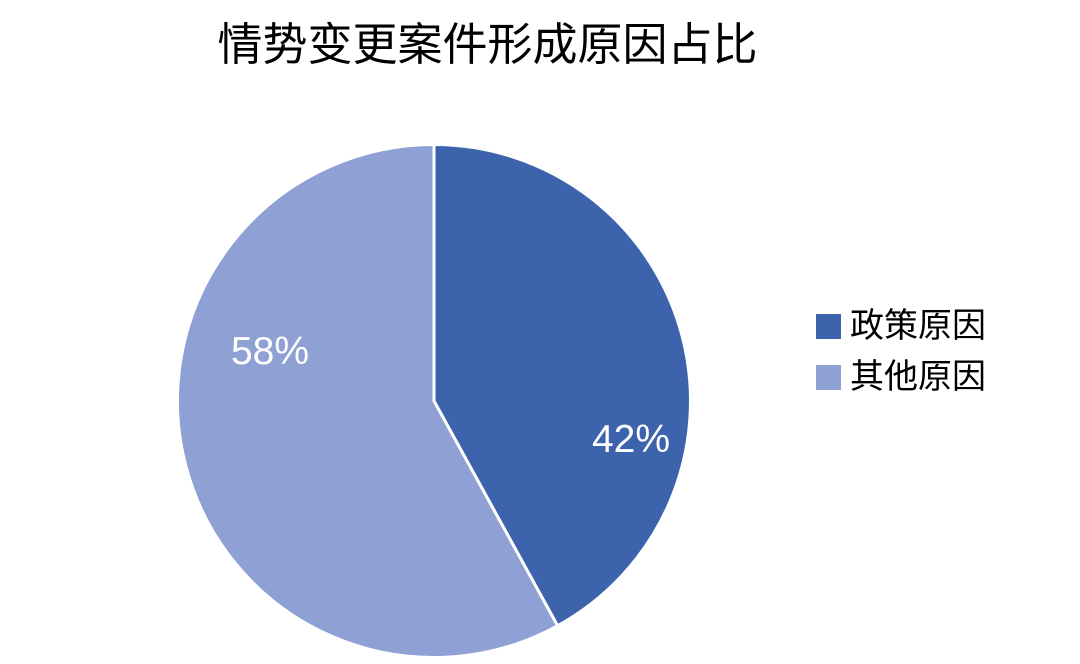  Describe the element at coordinates (828, 326) in the screenshot. I see `legend-swatch-policy-icon` at that location.